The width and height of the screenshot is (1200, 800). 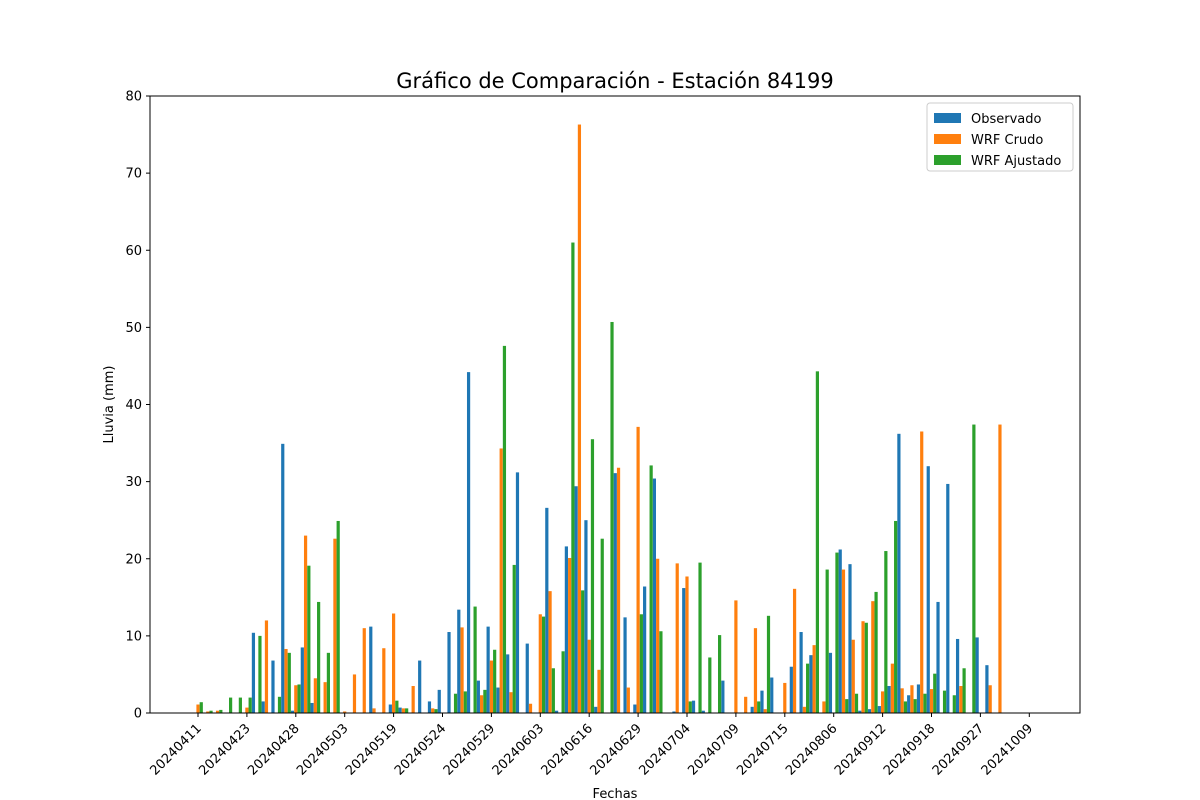 What do you see at coordinates (133, 559) in the screenshot?
I see `y-tick-label: 20` at bounding box center [133, 559].